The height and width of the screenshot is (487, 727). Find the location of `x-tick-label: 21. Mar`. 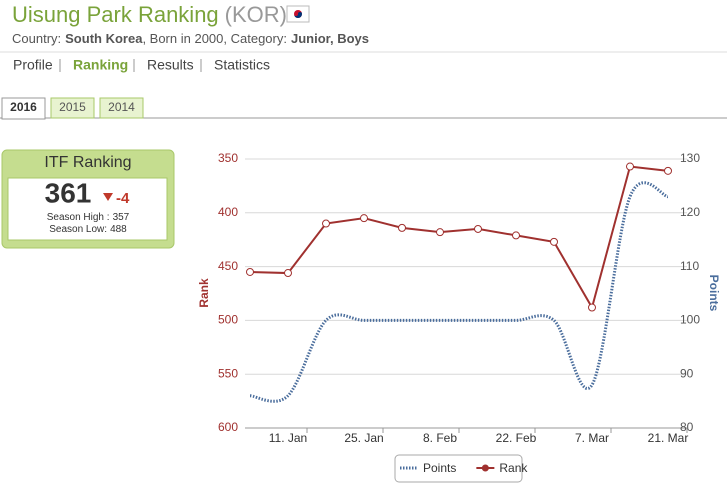

x-tick-label: 21. Mar is located at coordinates (668, 438).